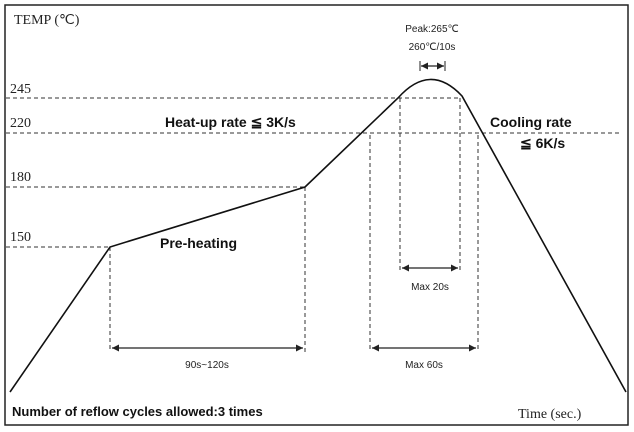 Image resolution: width=634 pixels, height=432 pixels. I want to click on max-60: Max 60s, so click(424, 365).